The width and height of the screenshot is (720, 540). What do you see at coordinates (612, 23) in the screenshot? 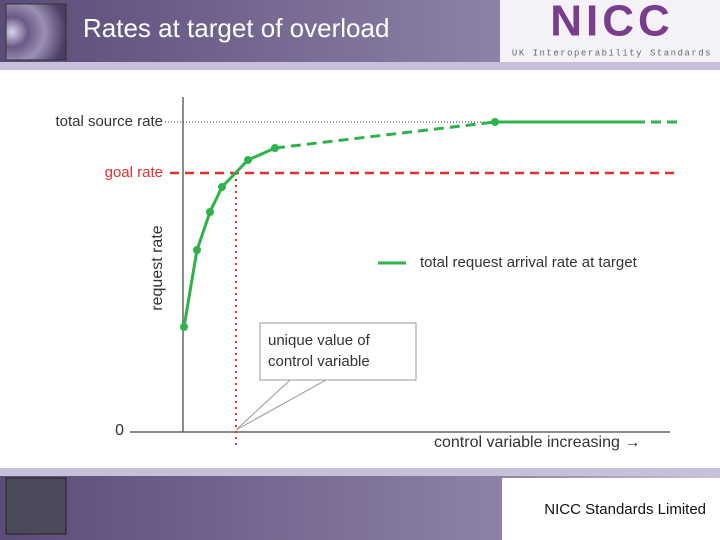
I see `logo: NICC` at bounding box center [612, 23].